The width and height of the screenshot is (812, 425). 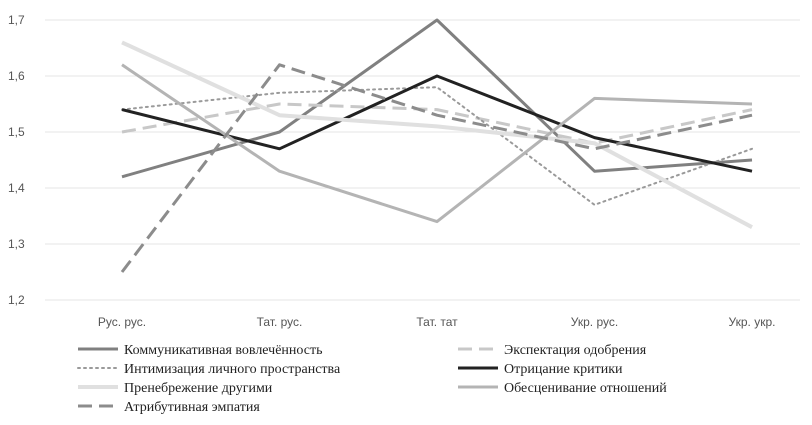 I want to click on x-tick-label: Укр. рус., so click(x=594, y=322).